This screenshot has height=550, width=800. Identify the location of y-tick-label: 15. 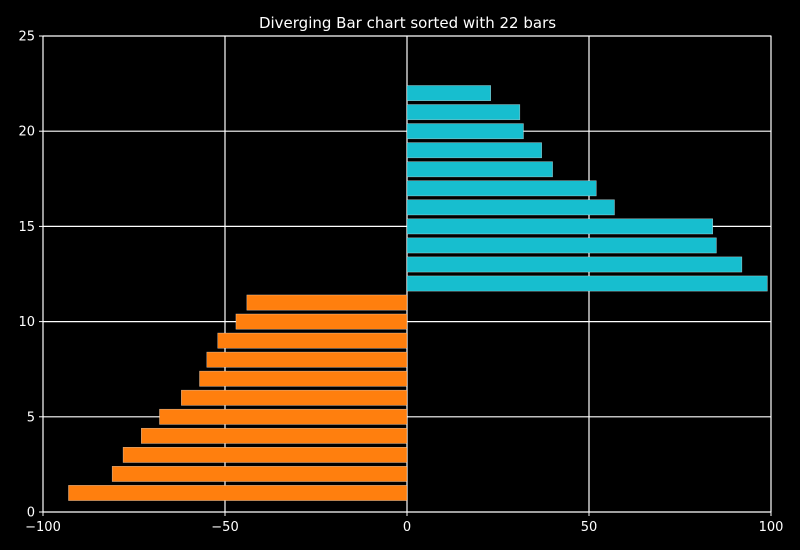
(26, 227).